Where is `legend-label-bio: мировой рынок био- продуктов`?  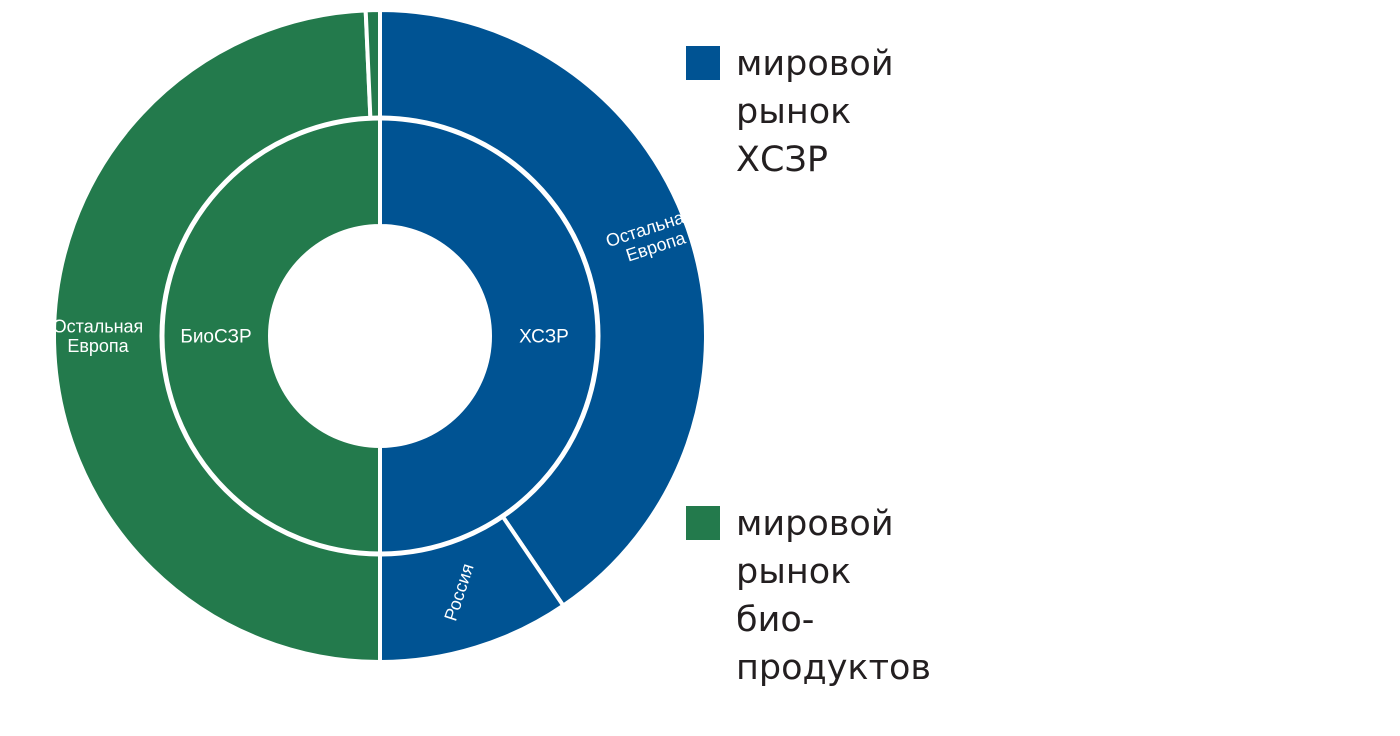 legend-label-bio: мировой рынок био- продуктов is located at coordinates (896, 596).